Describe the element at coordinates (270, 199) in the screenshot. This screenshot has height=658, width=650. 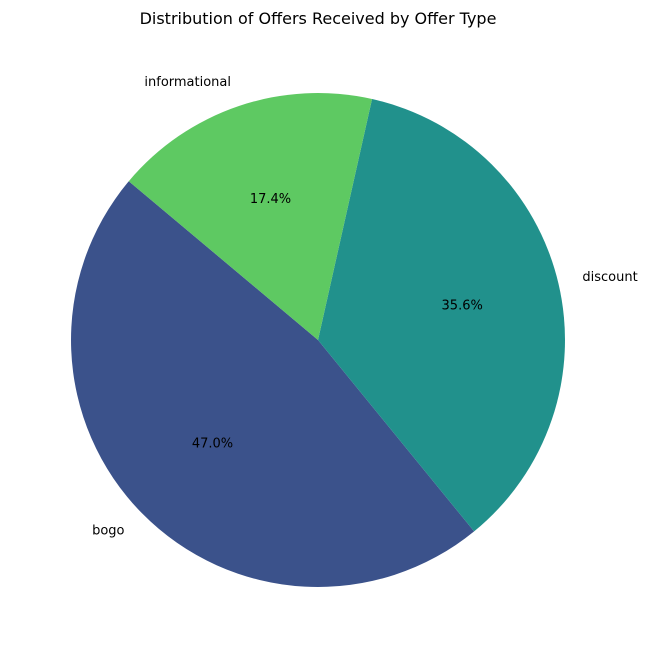
I see `slice-percent-informational: 17.4%` at that location.